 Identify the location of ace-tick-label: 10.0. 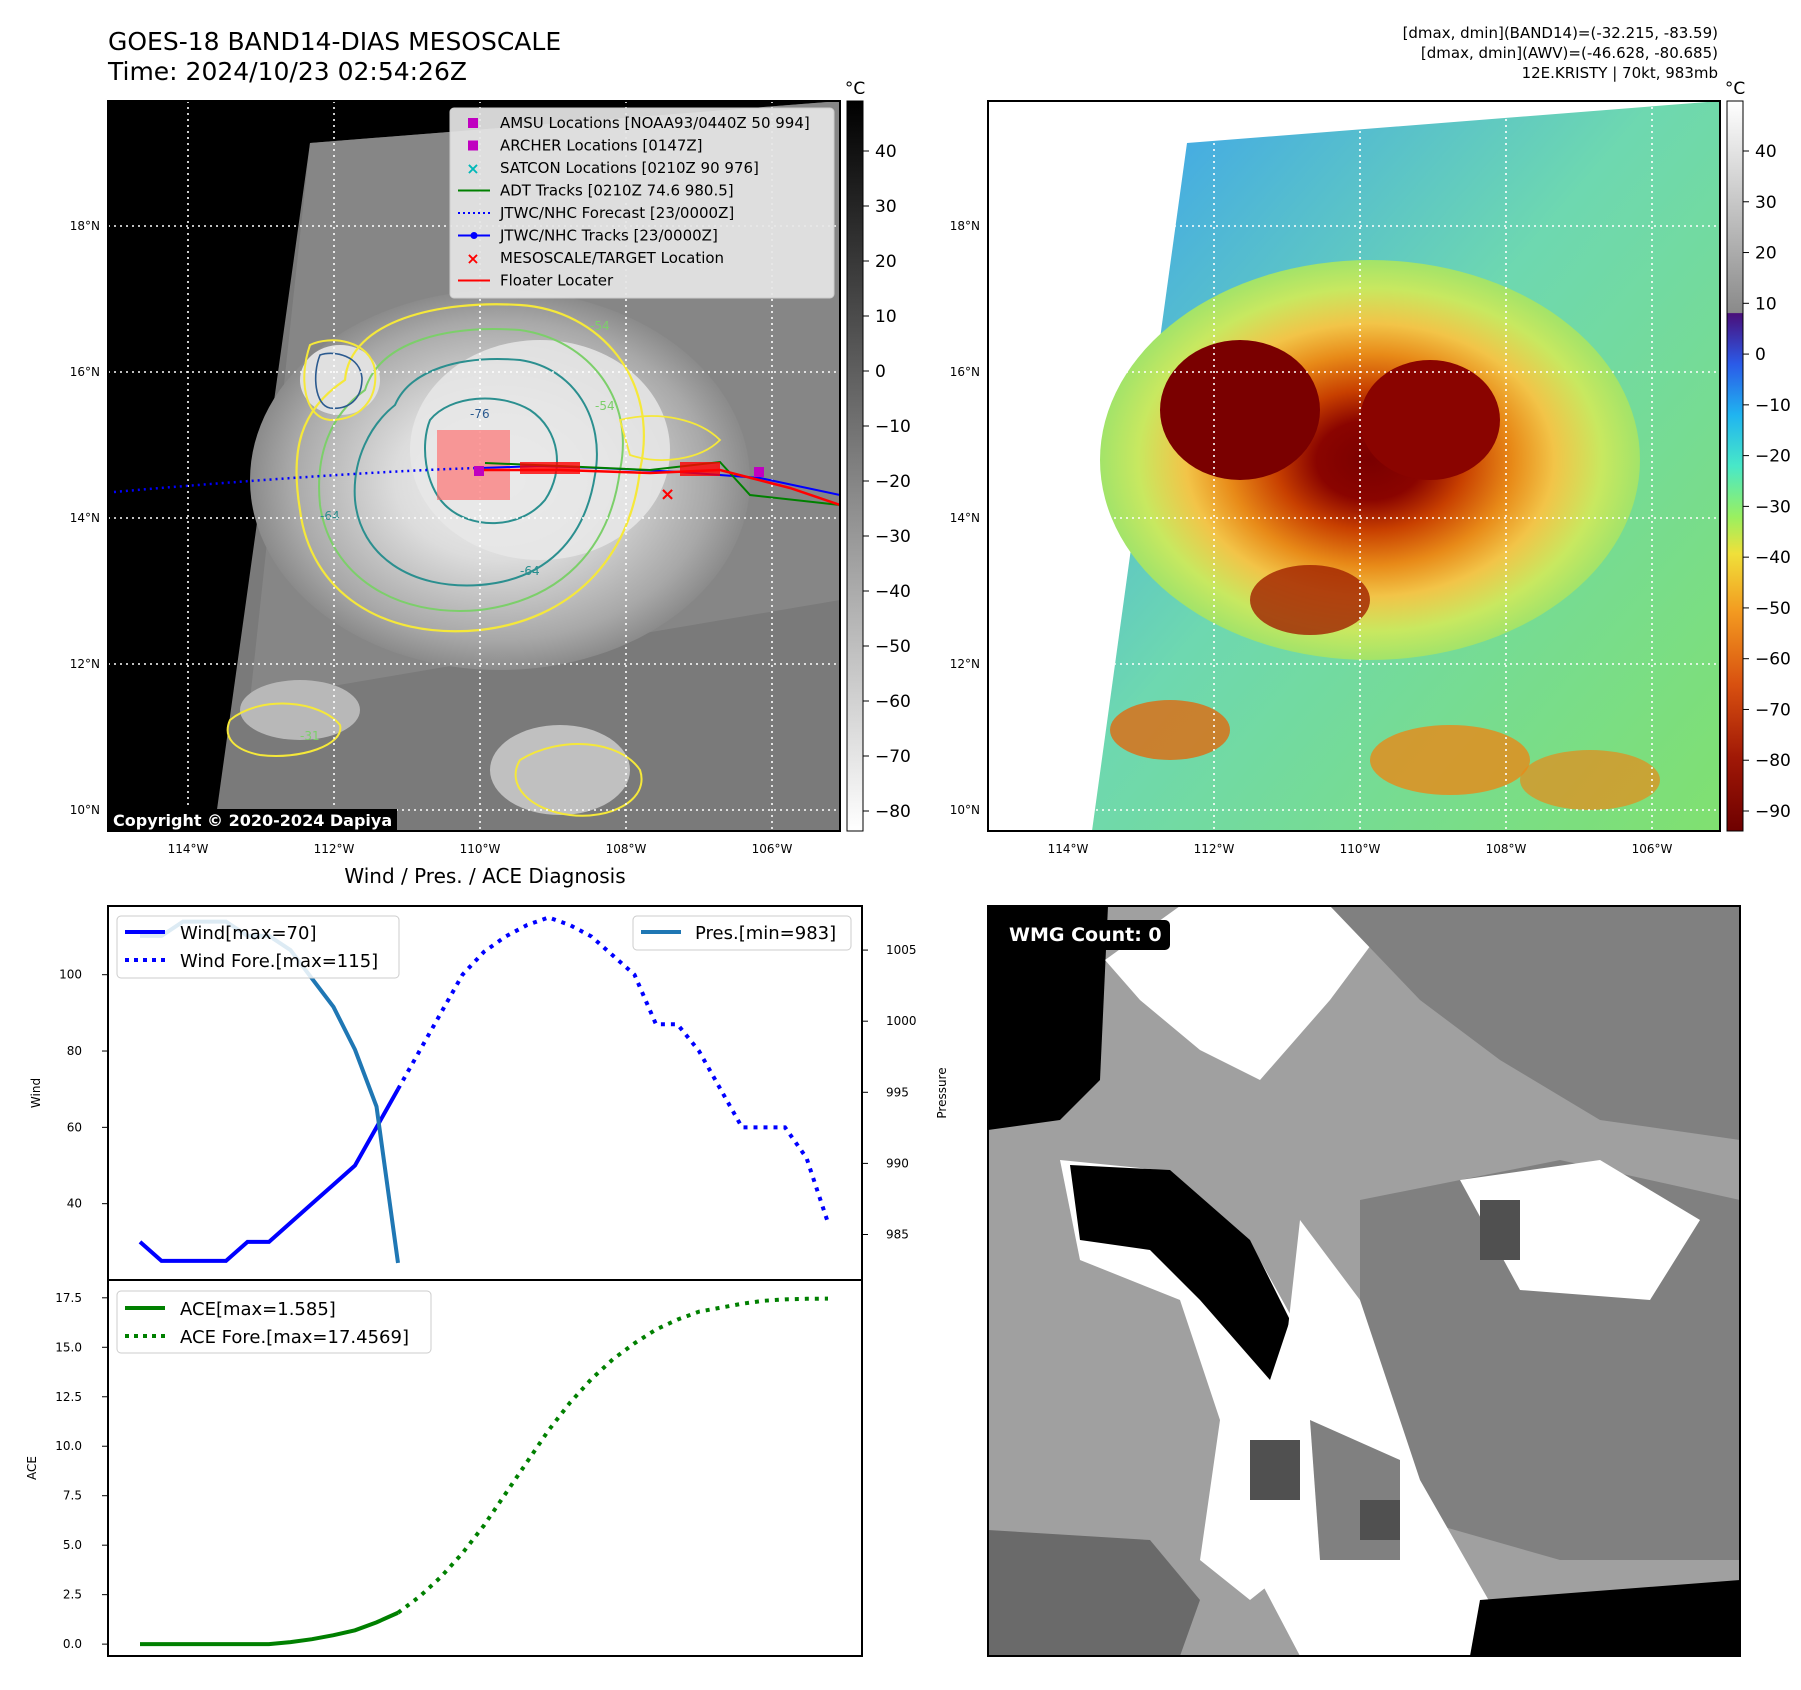
(68, 1446).